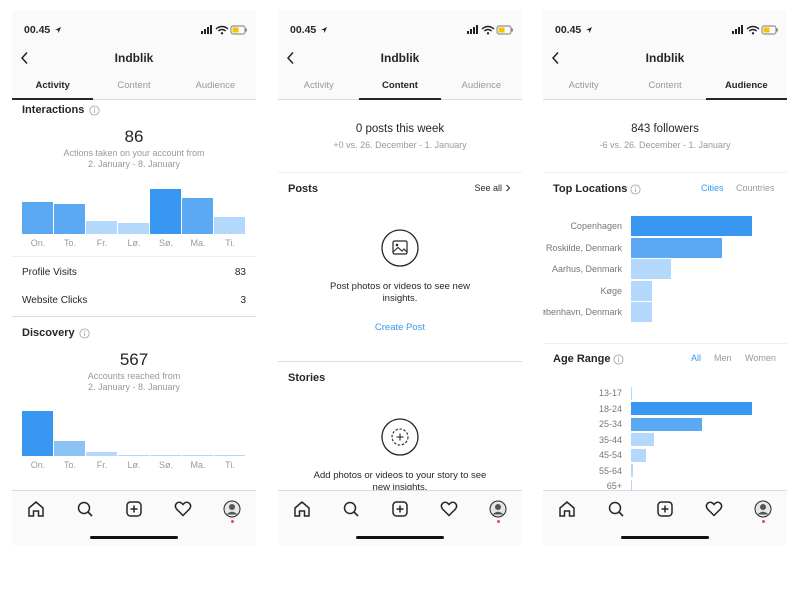 The image size is (800, 600). What do you see at coordinates (582, 226) in the screenshot?
I see `bar-label-clip: Copenhagen` at bounding box center [582, 226].